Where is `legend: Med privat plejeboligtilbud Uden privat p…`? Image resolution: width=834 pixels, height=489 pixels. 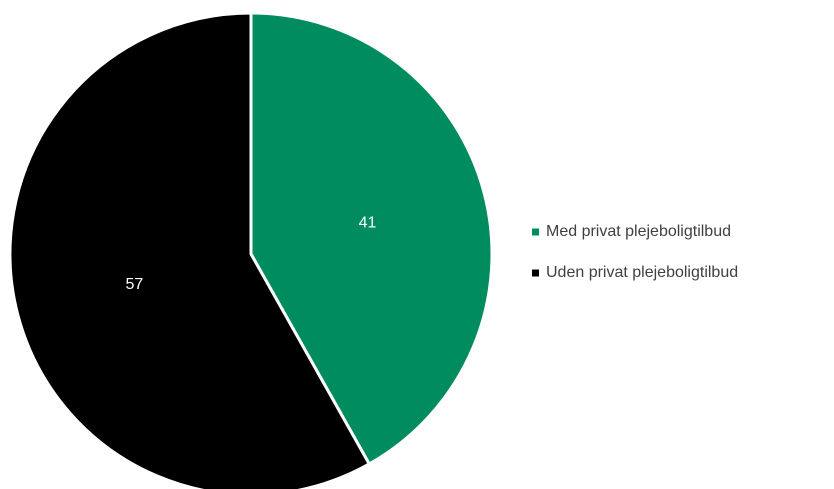 legend: Med privat plejeboligtilbud Uden privat p… is located at coordinates (635, 252).